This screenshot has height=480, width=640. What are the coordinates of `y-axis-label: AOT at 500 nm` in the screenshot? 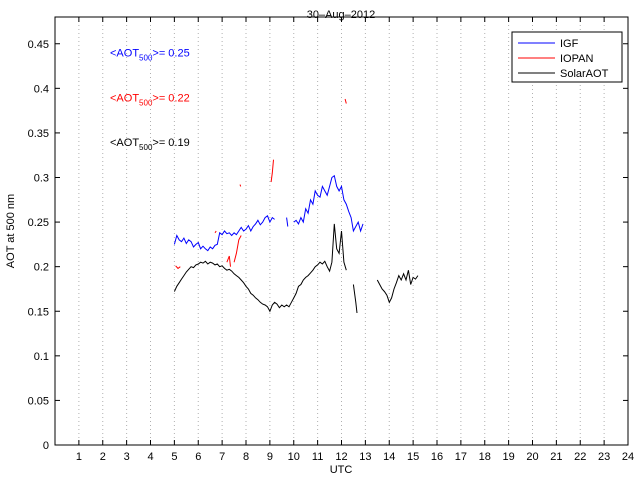 It's located at (11, 231).